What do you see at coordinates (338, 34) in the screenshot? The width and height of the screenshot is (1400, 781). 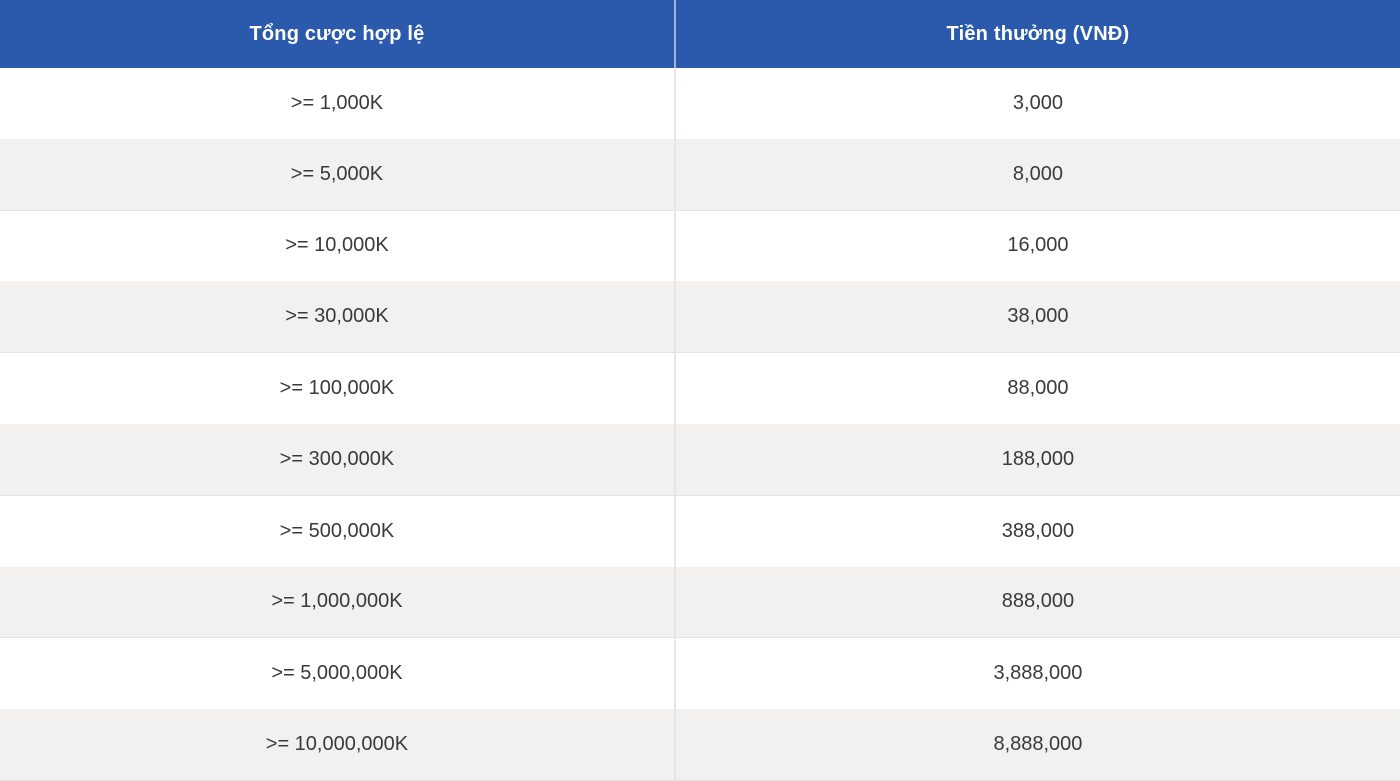 I see `column-header-valid-bet: Tổng cược hợp lệ` at bounding box center [338, 34].